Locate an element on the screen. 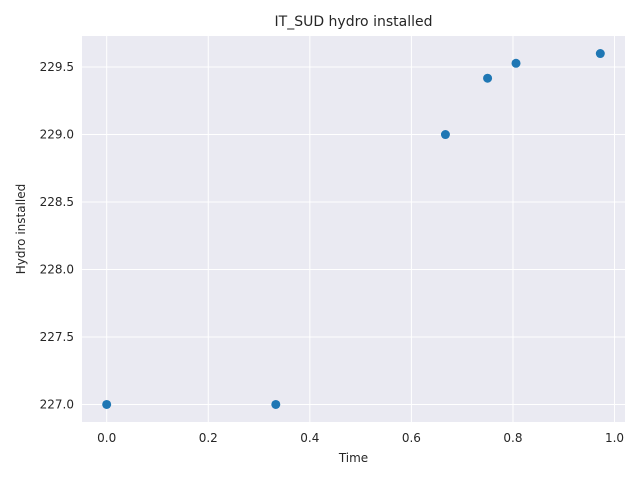  y-tick-label: 228.0 is located at coordinates (57, 269).